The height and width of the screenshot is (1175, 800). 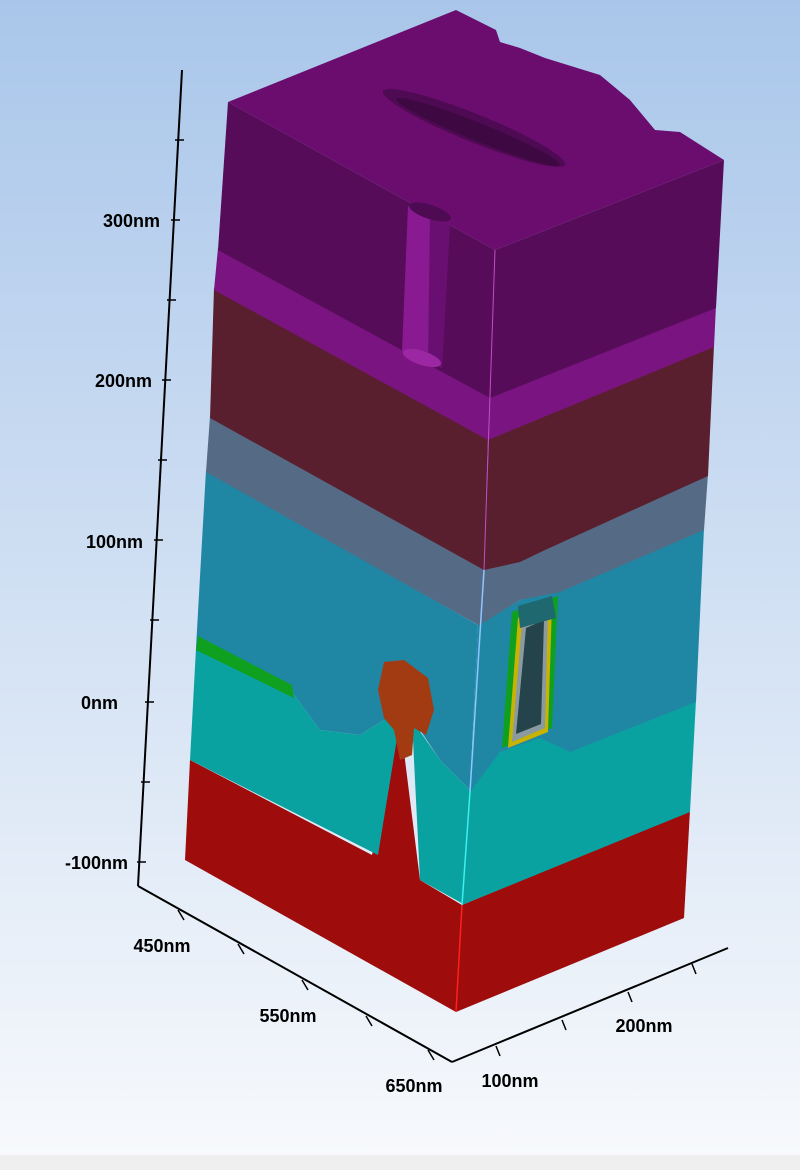 What do you see at coordinates (99, 703) in the screenshot?
I see `z-tick-label-0: 0nm` at bounding box center [99, 703].